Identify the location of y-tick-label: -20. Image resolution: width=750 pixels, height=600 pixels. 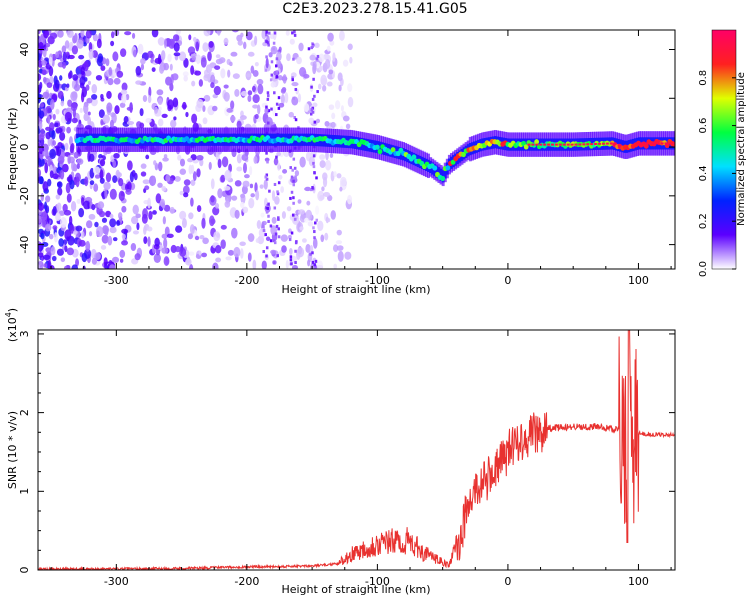
(24, 196).